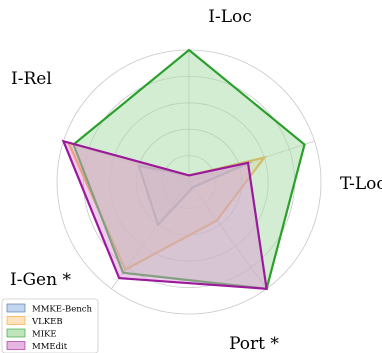 The width and height of the screenshot is (382, 353). I want to click on legend-swatch-mmke-bench, so click(16, 308).